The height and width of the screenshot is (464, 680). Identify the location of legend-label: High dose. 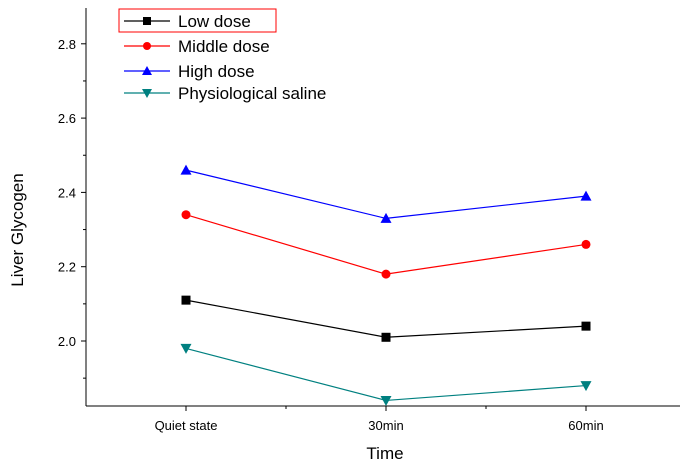
(216, 71).